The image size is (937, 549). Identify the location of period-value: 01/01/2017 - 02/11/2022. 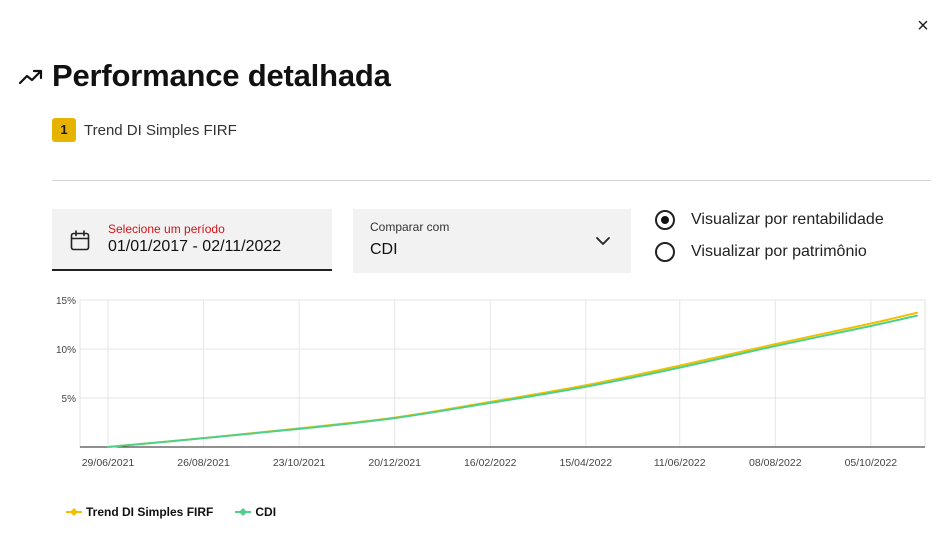
(195, 246).